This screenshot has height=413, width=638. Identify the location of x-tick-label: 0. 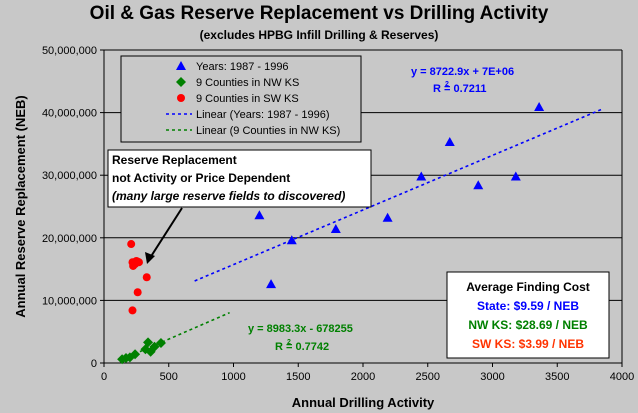
(104, 377).